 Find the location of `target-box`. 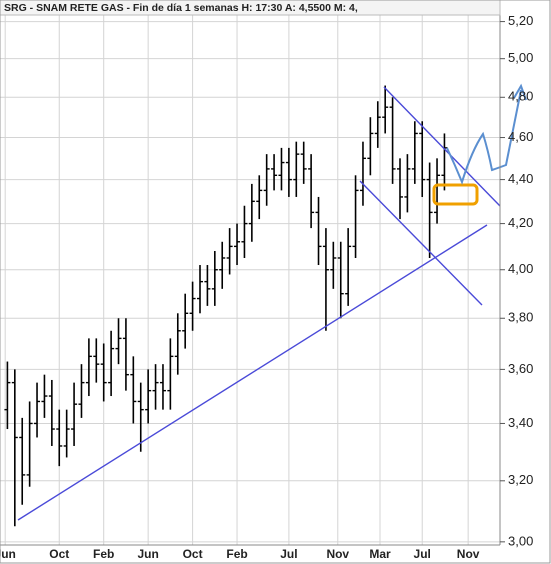

target-box is located at coordinates (455, 194).